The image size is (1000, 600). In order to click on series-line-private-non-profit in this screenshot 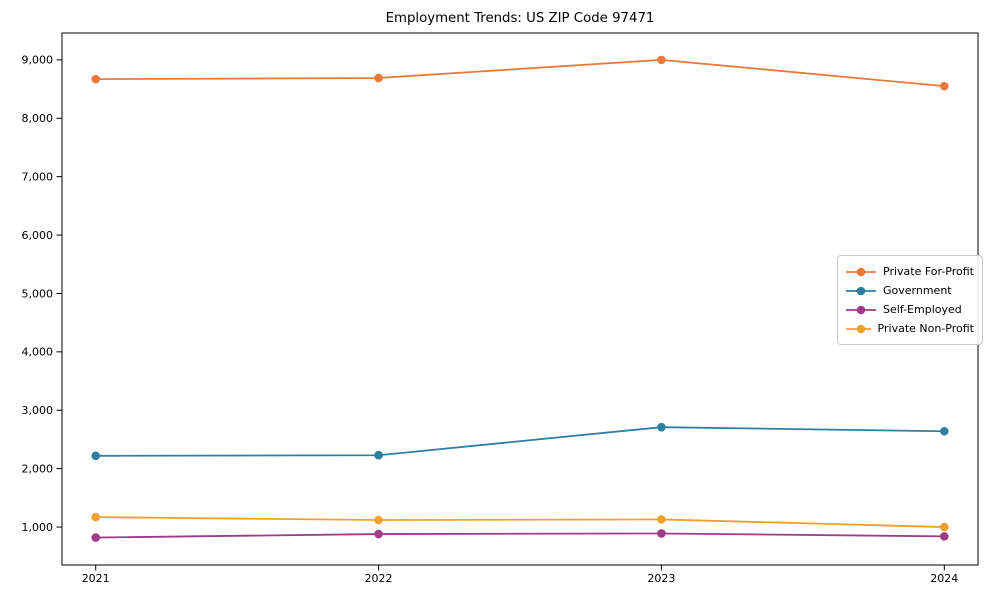, I will do `click(520, 522)`.